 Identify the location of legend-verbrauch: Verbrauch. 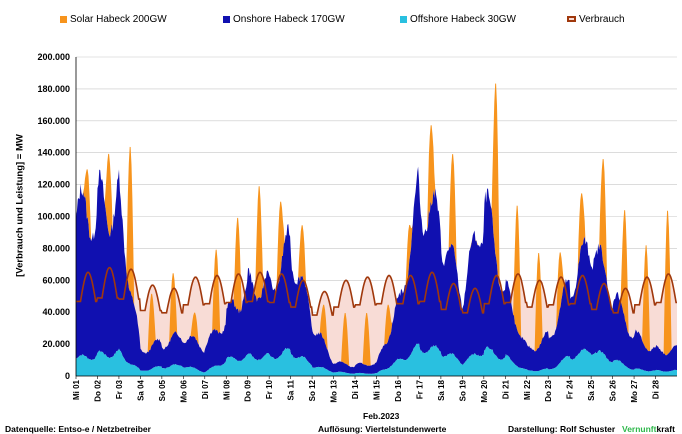
(596, 19).